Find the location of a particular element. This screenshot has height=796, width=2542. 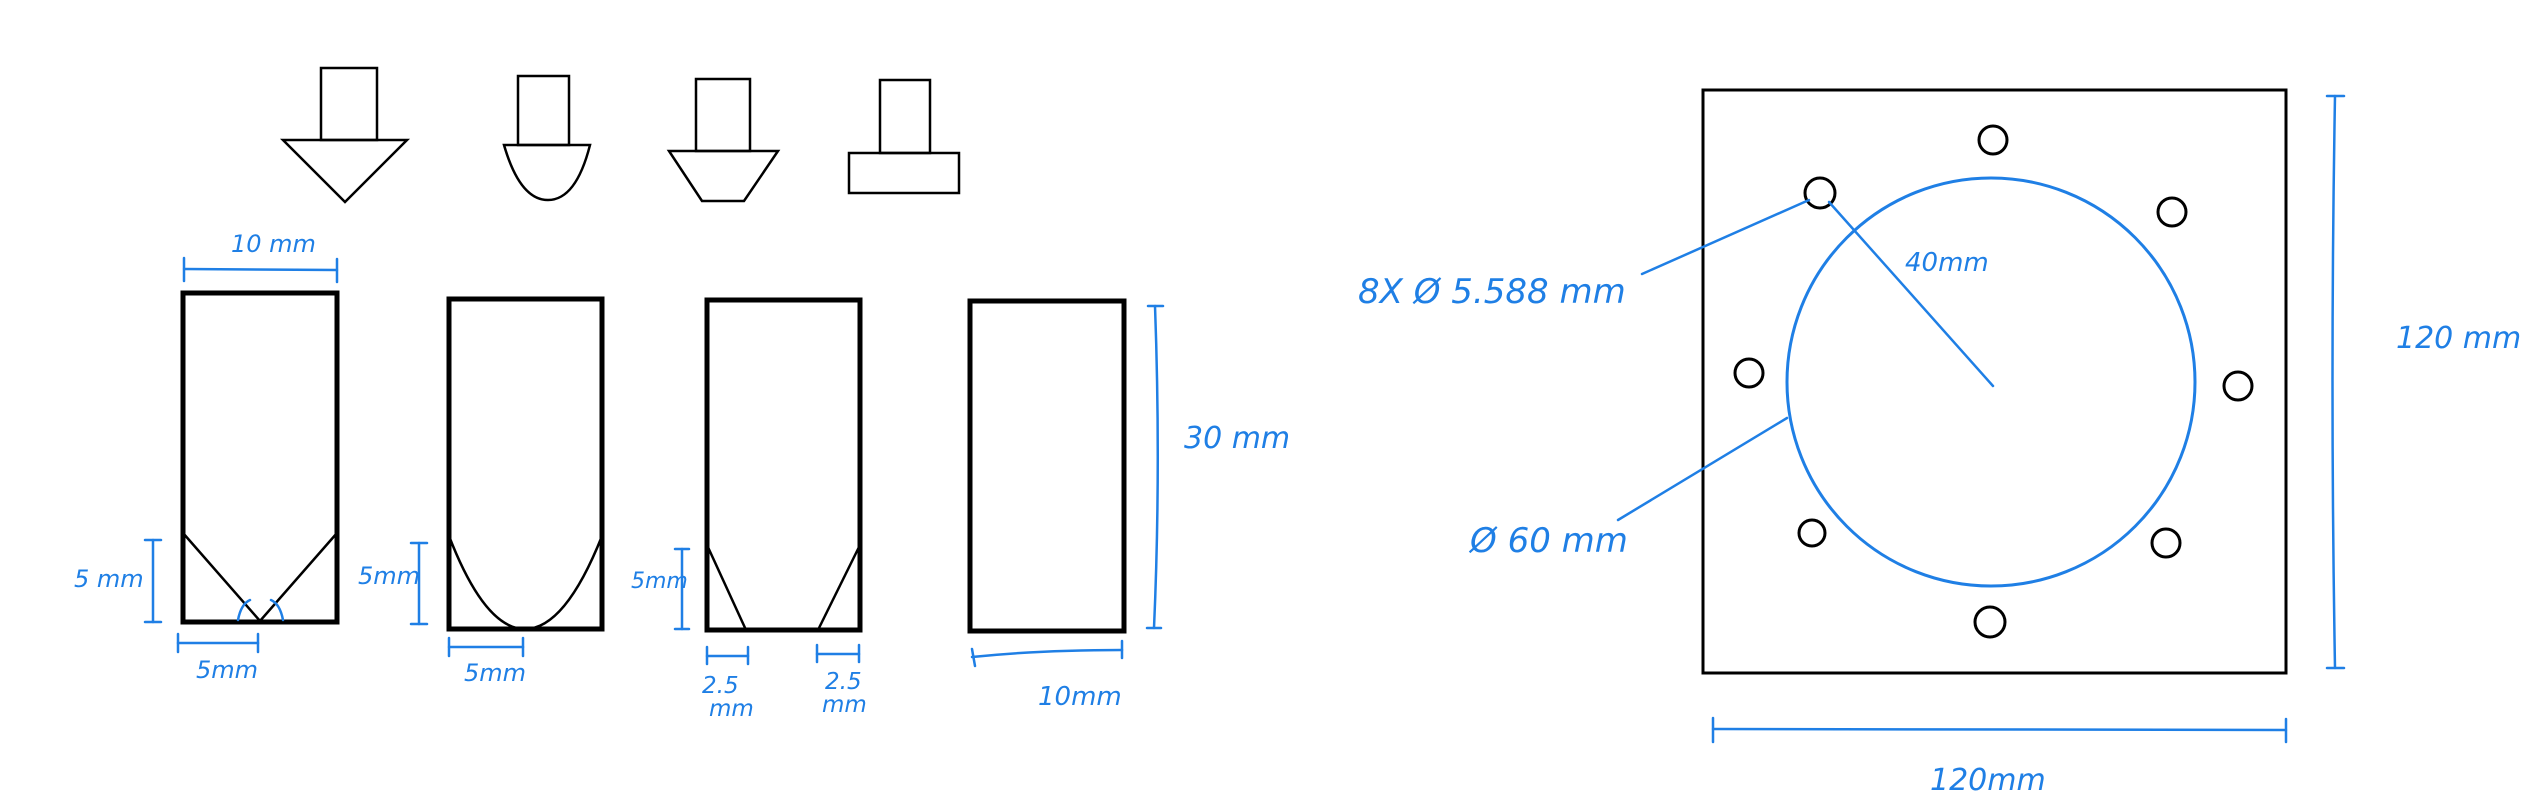

radius-40mm-leader is located at coordinates (1911, 294).